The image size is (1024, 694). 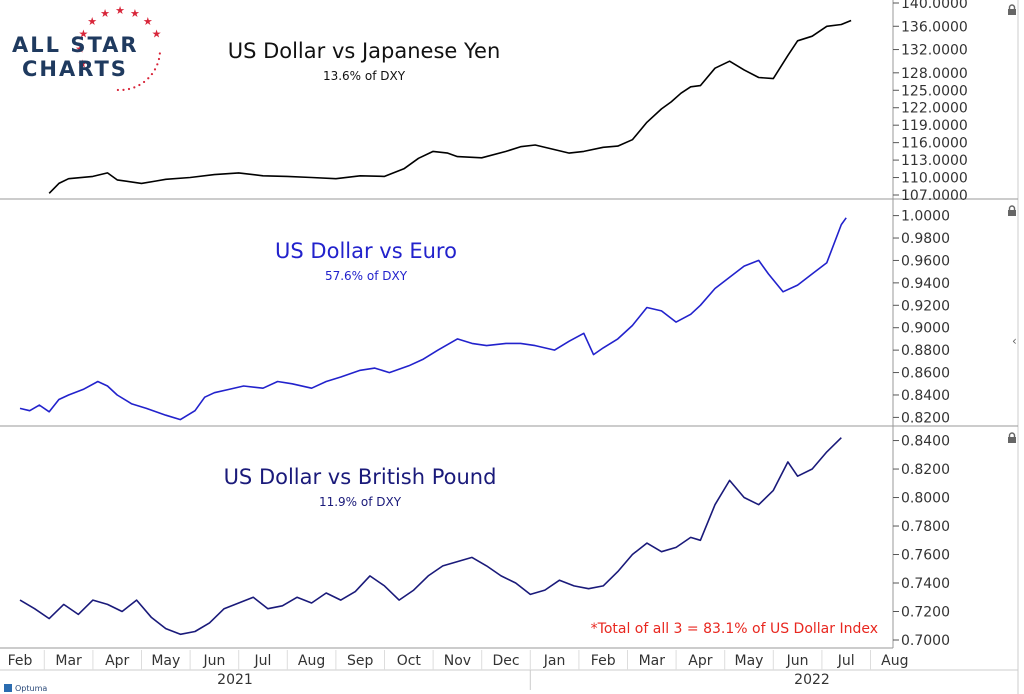 What do you see at coordinates (366, 251) in the screenshot?
I see `chart-title: US Dollar vs Euro` at bounding box center [366, 251].